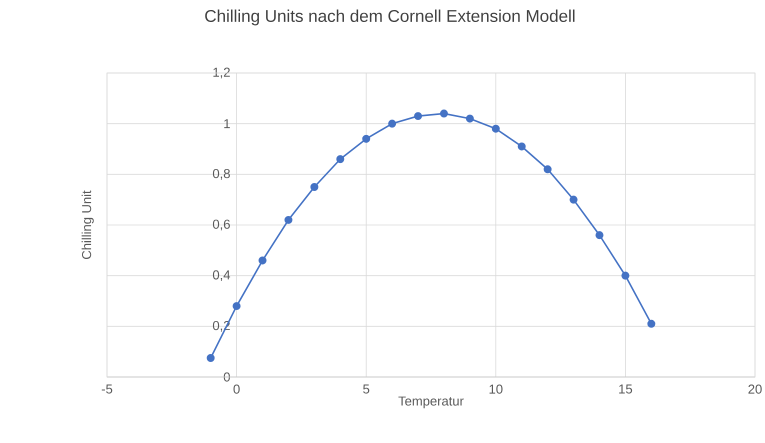  What do you see at coordinates (496, 389) in the screenshot?
I see `x-tick-label: 10` at bounding box center [496, 389].